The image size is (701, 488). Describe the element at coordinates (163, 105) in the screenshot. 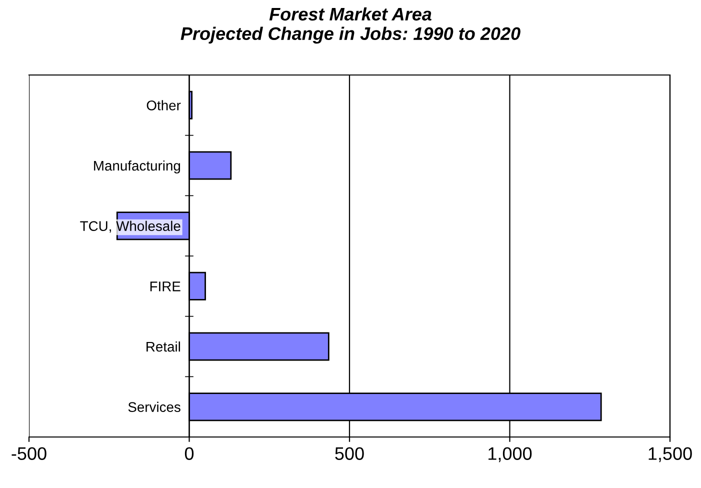

I see `y-tick-label: Other` at that location.